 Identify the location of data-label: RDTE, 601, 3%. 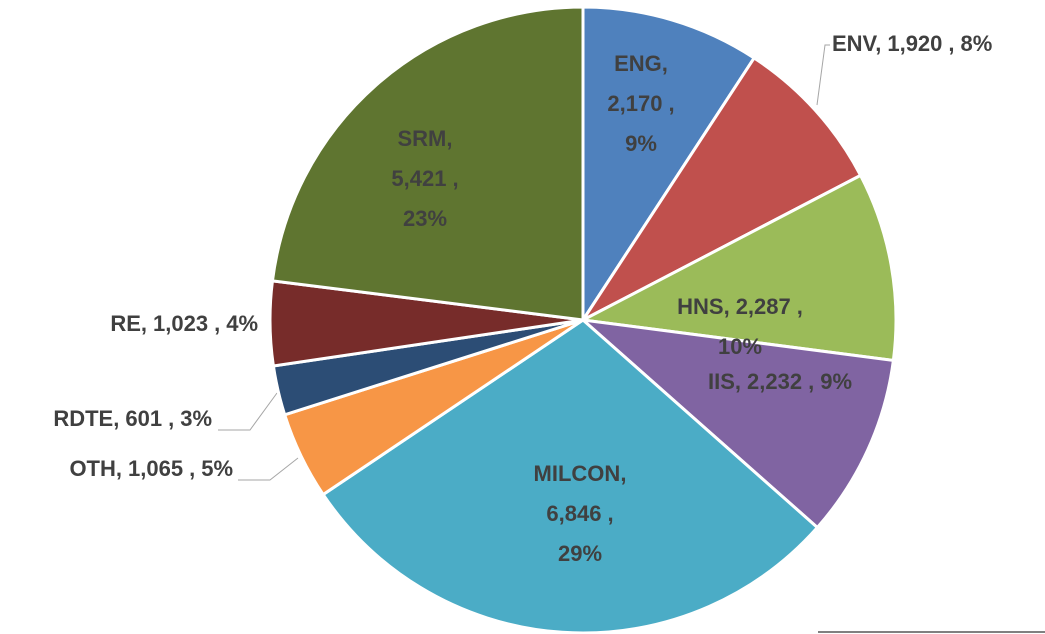
(132, 418).